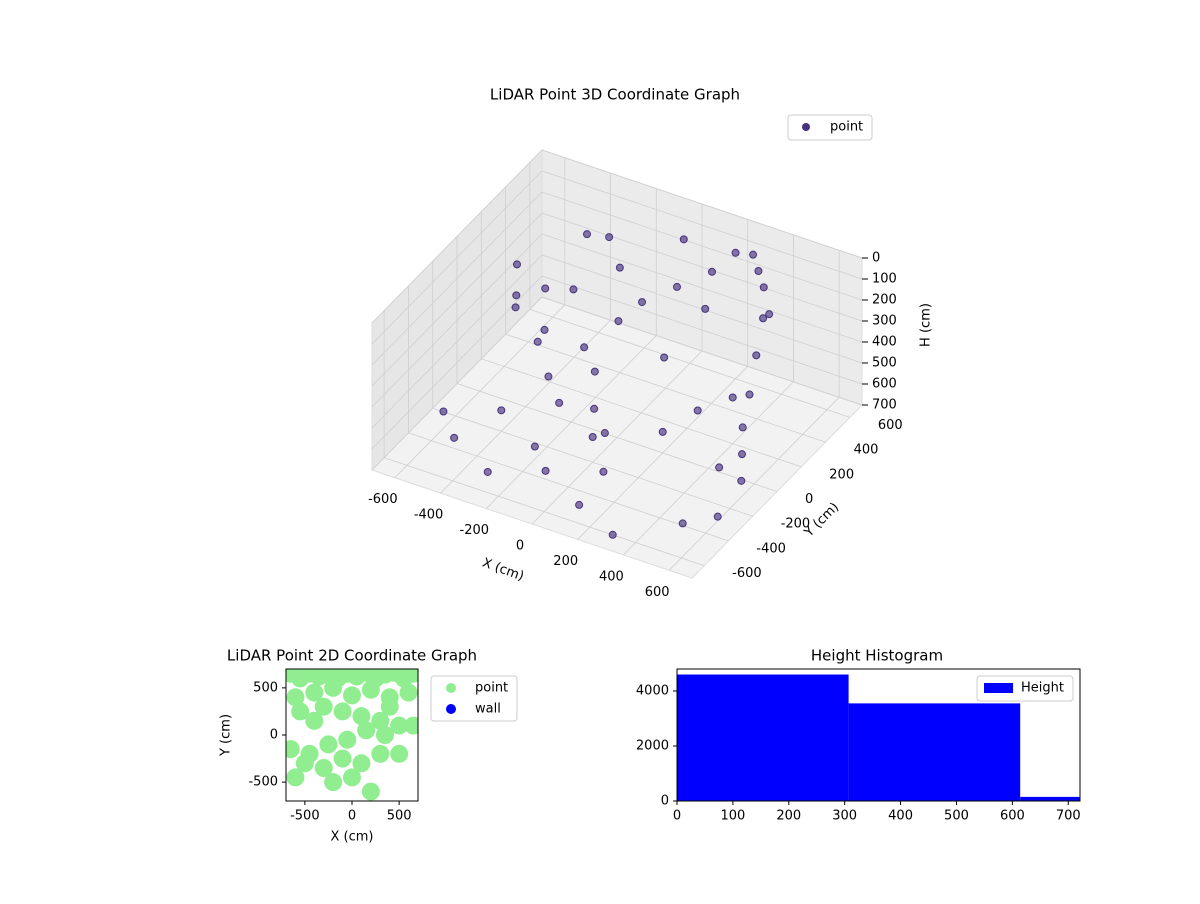  What do you see at coordinates (876, 258) in the screenshot?
I see `z-tick-label: 0` at bounding box center [876, 258].